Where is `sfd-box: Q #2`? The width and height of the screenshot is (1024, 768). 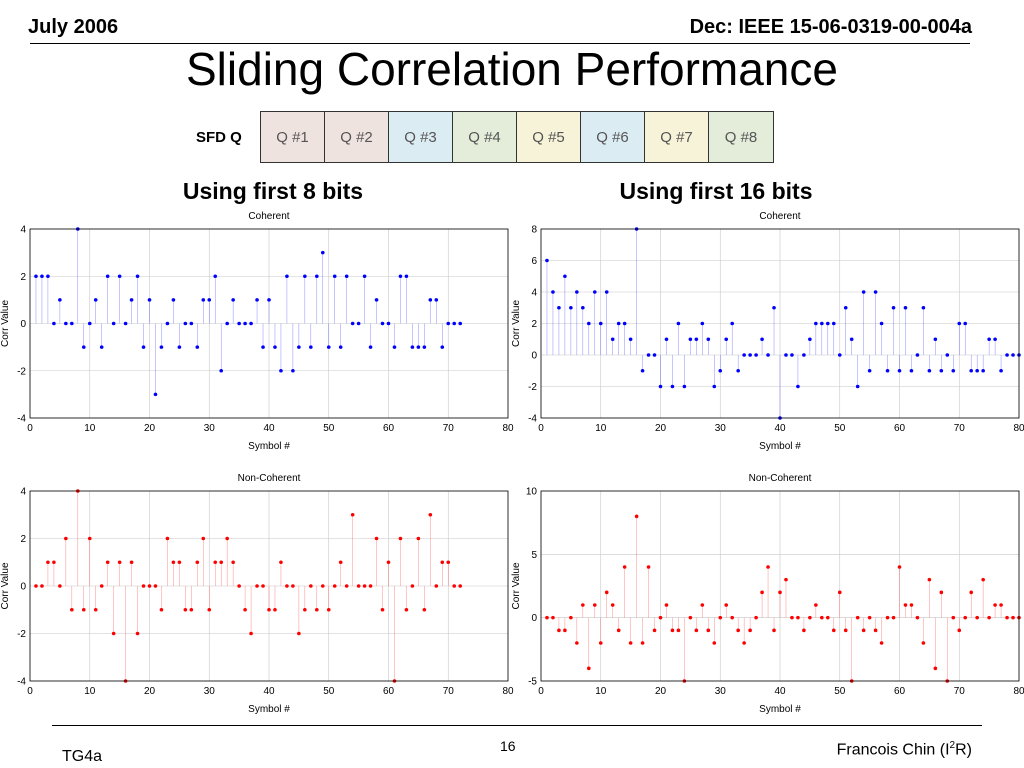
sfd-box: Q #2 is located at coordinates (357, 137).